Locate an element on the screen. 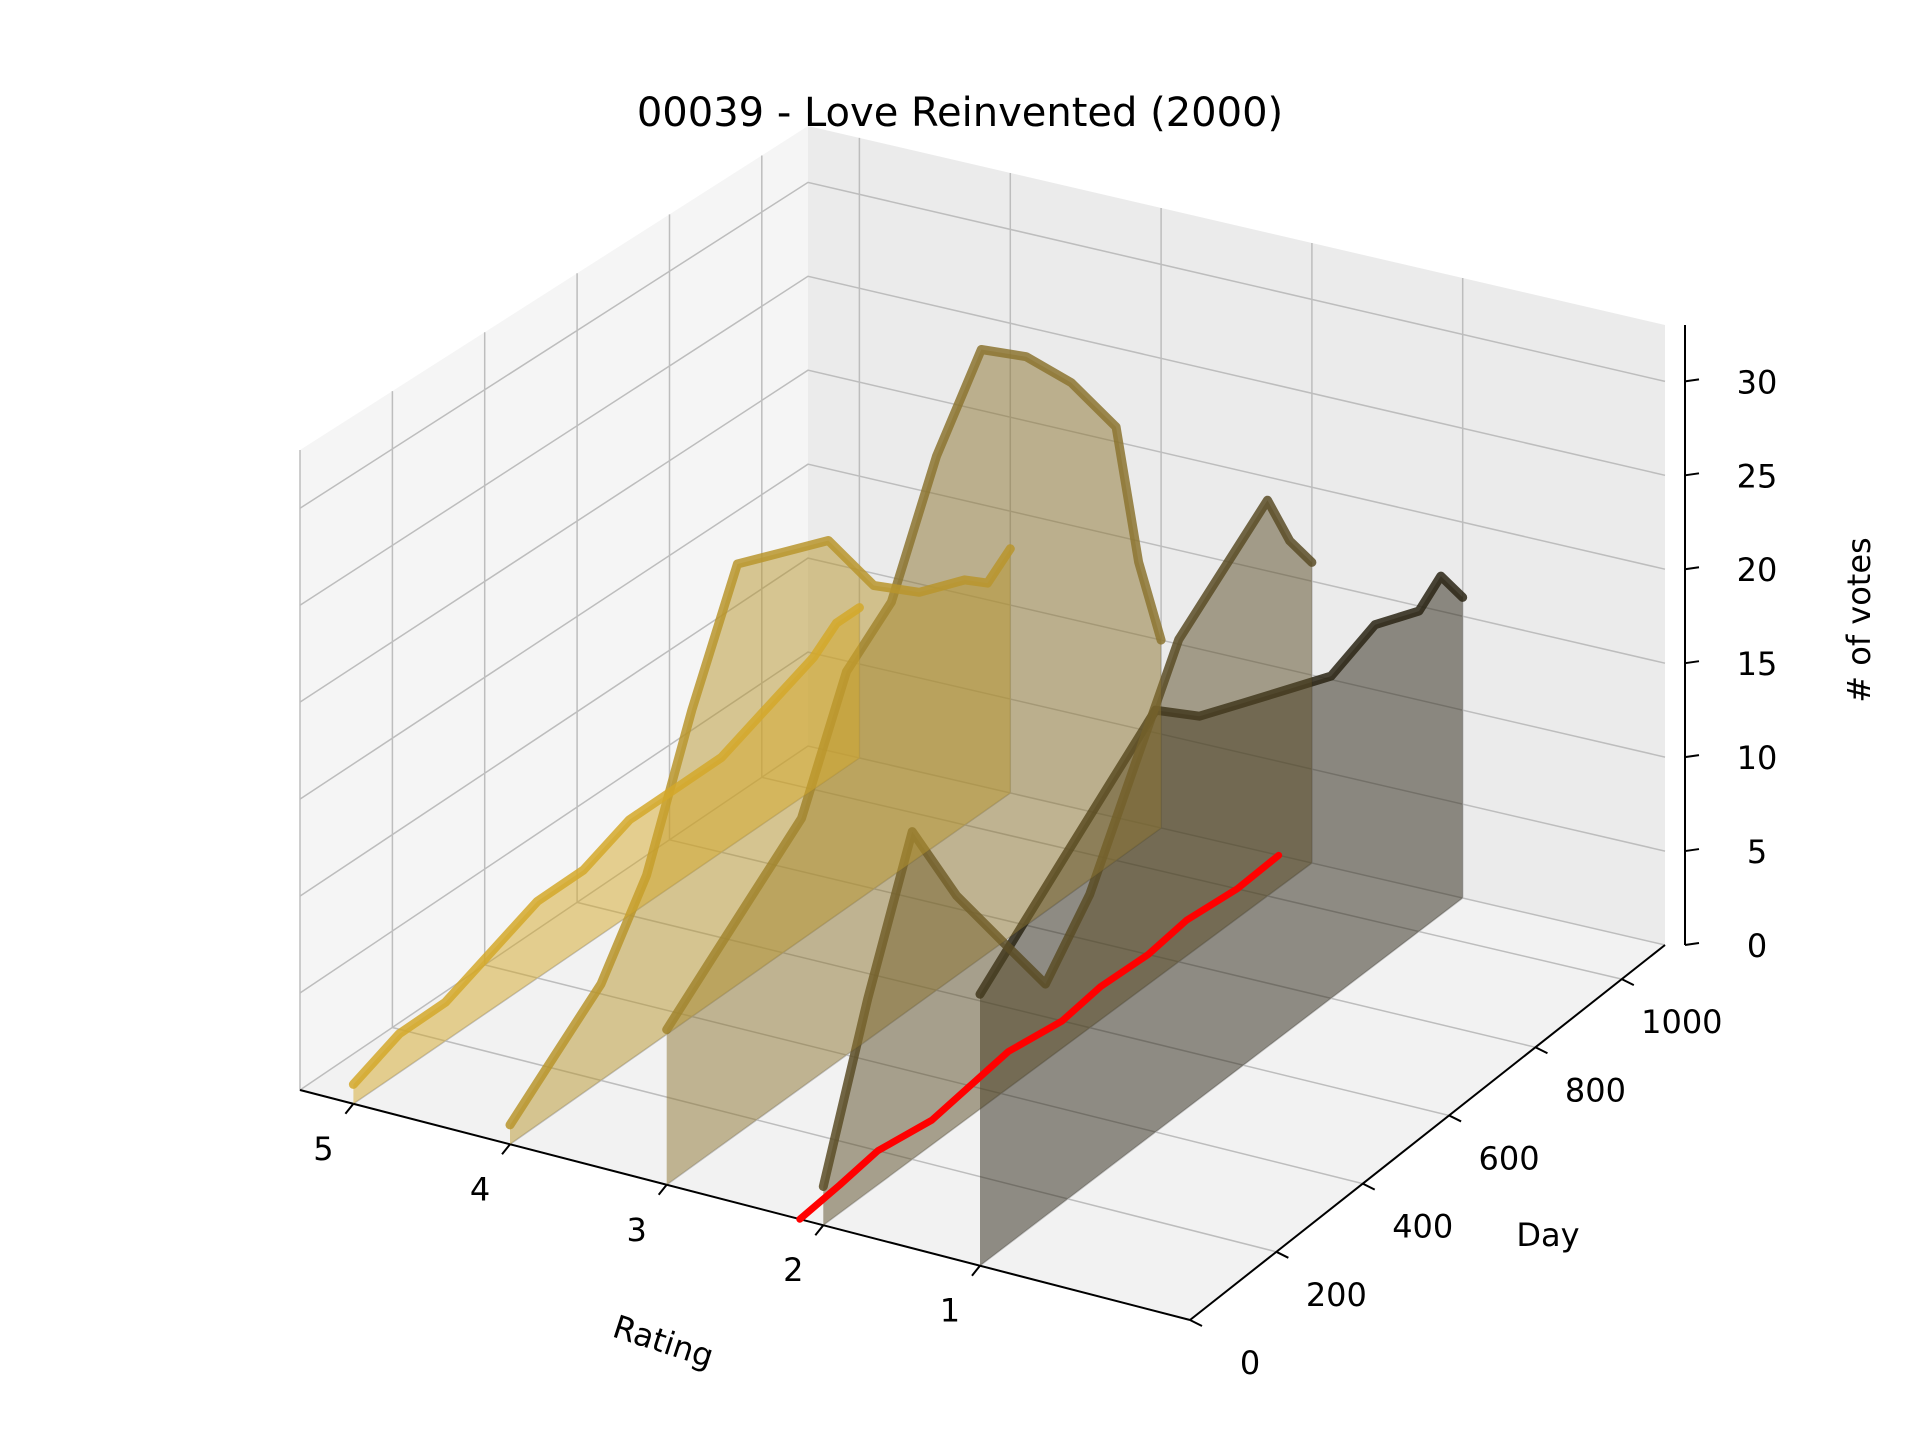 The height and width of the screenshot is (1440, 1920). rating-tick-label: 1 is located at coordinates (950, 1311).